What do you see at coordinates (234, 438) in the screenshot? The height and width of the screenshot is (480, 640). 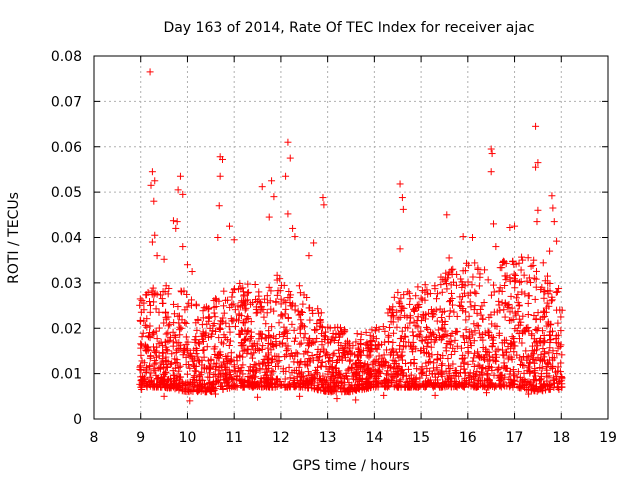 I see `x-tick-label: 11` at bounding box center [234, 438].